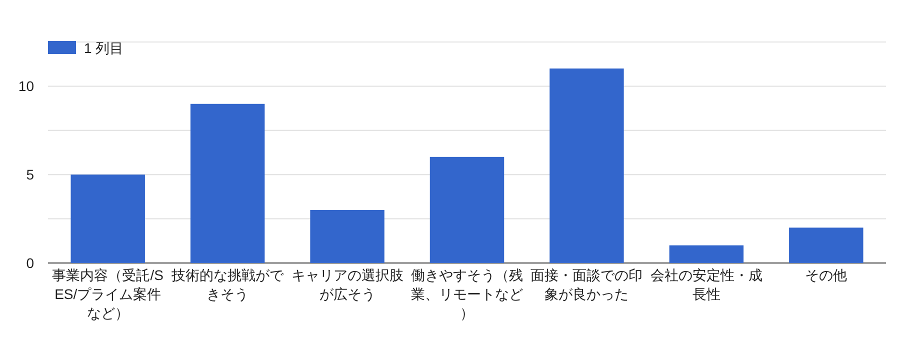  I want to click on x-tick-label: 事業内容（受託/SES/プライム案件など）, so click(108, 294).